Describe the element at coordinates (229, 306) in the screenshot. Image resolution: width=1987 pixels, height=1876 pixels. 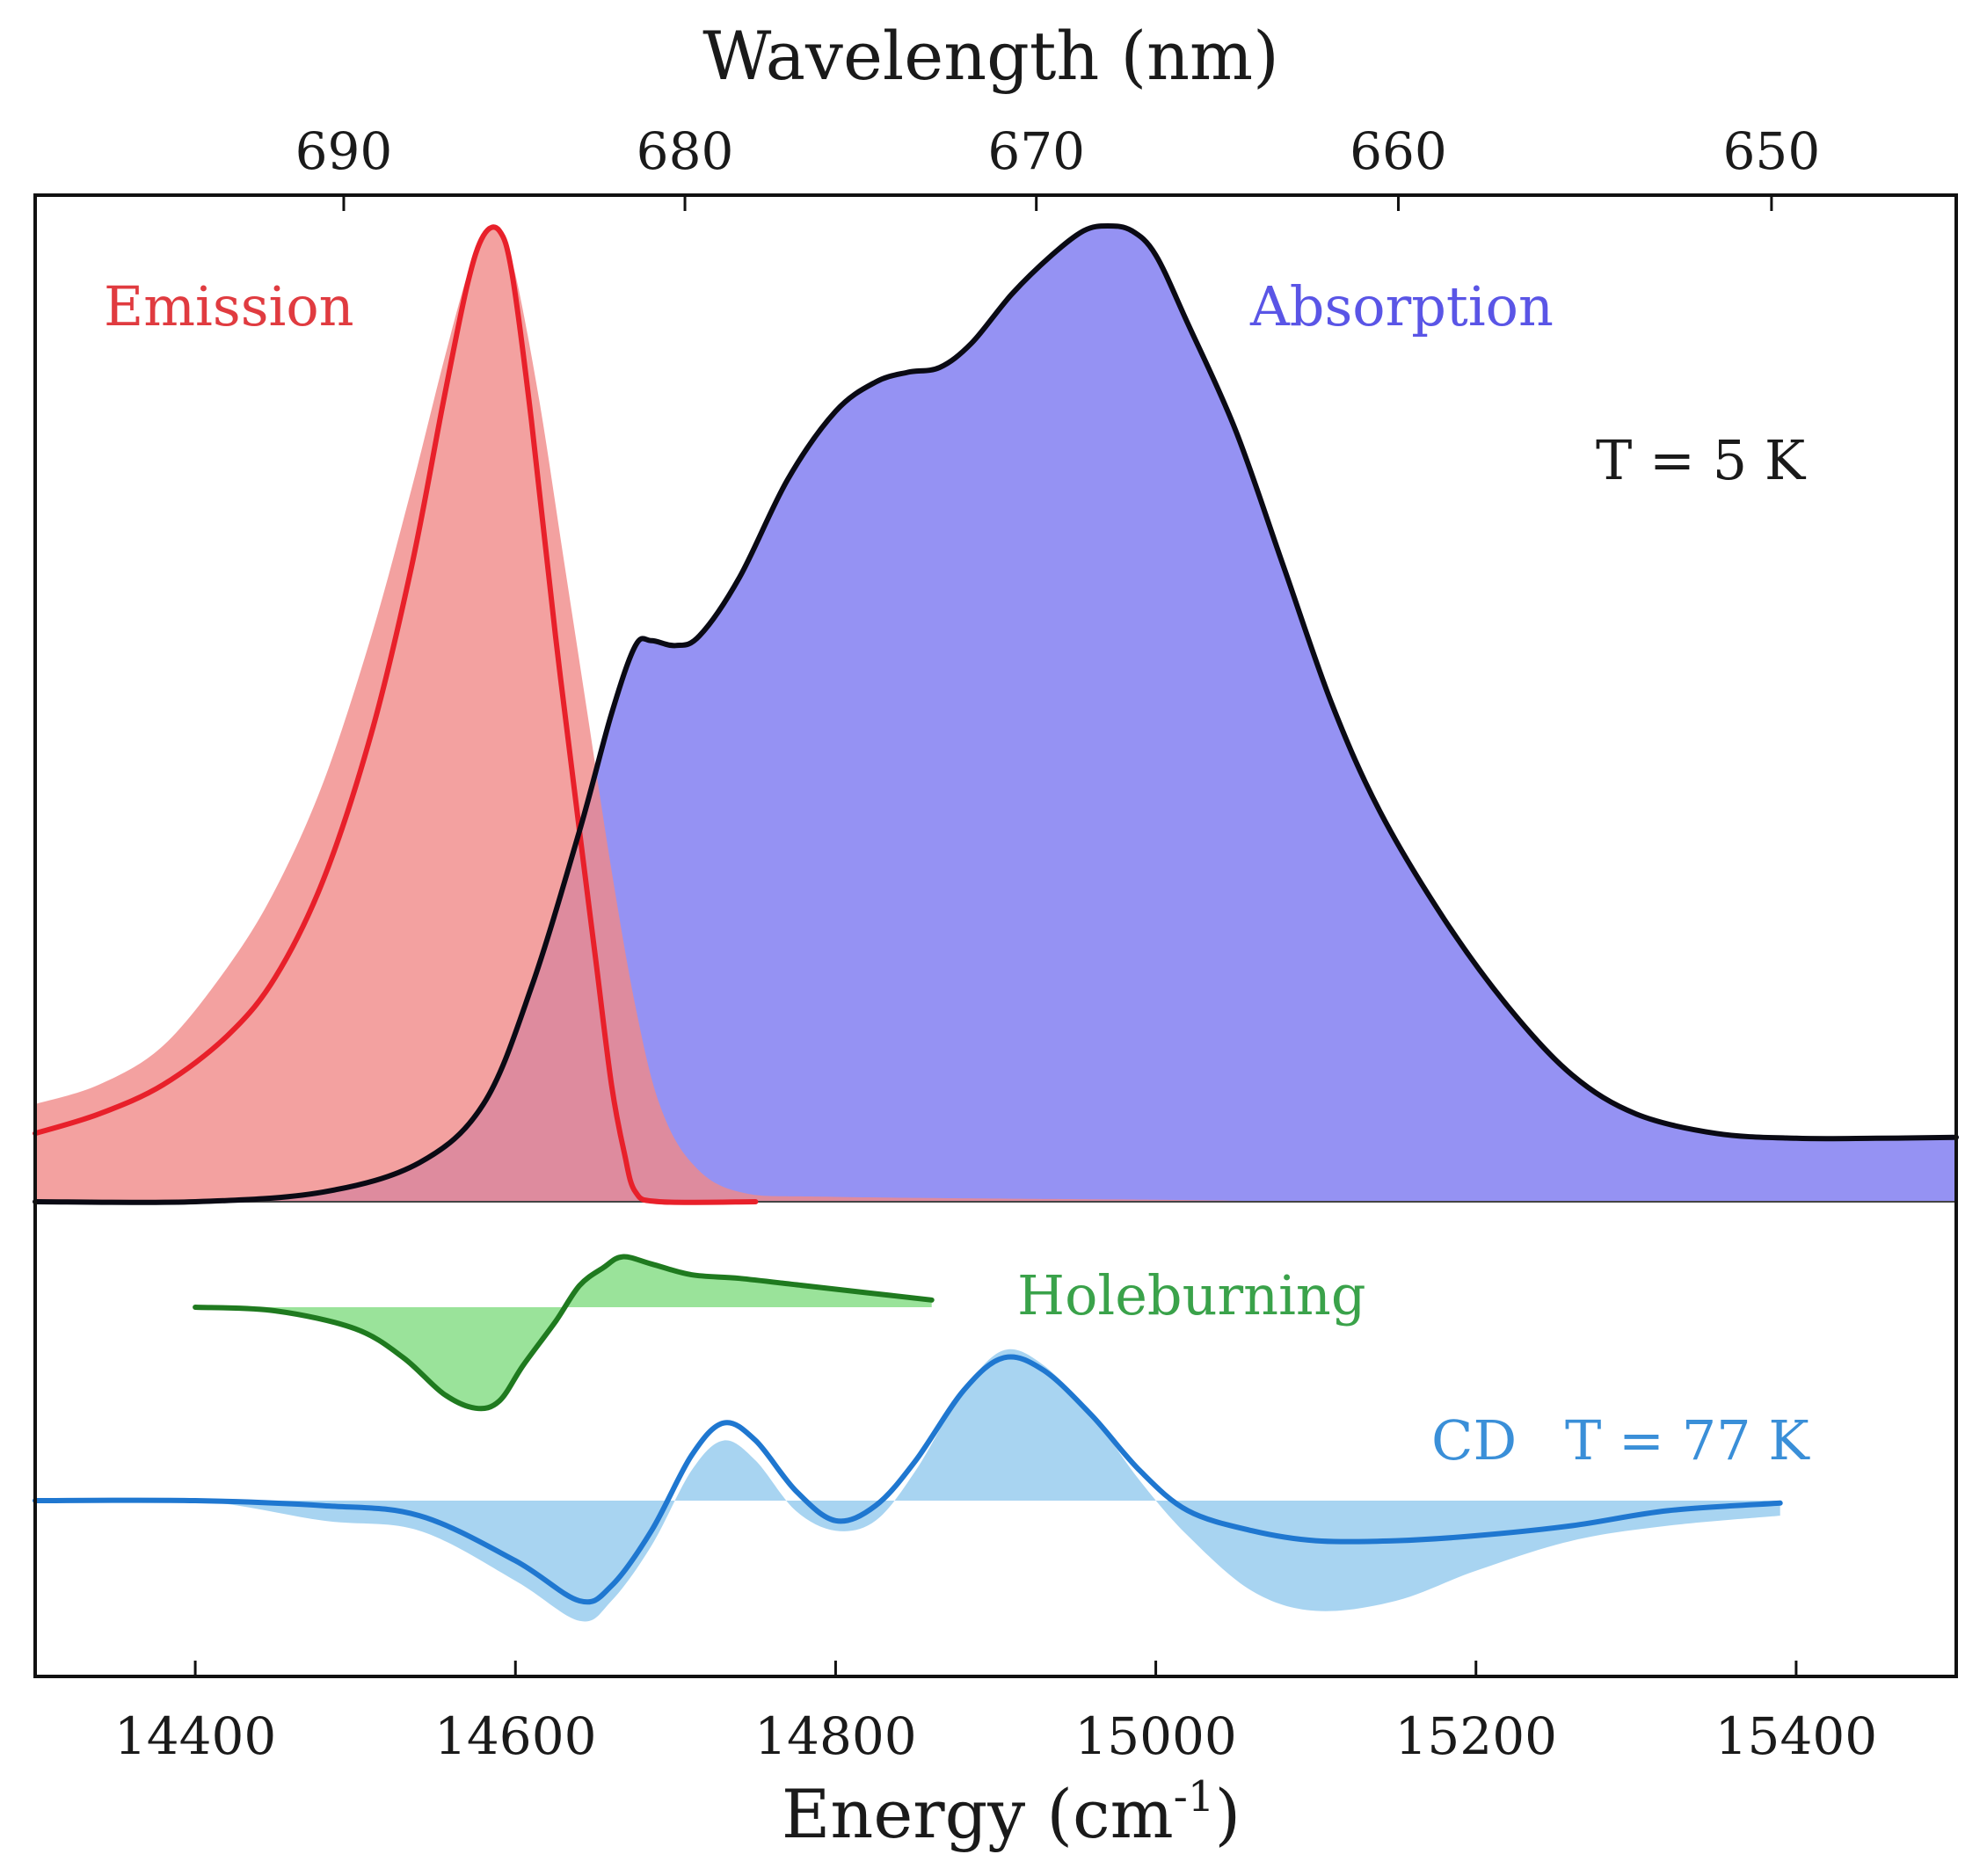
I see `emission-label: Emission` at that location.